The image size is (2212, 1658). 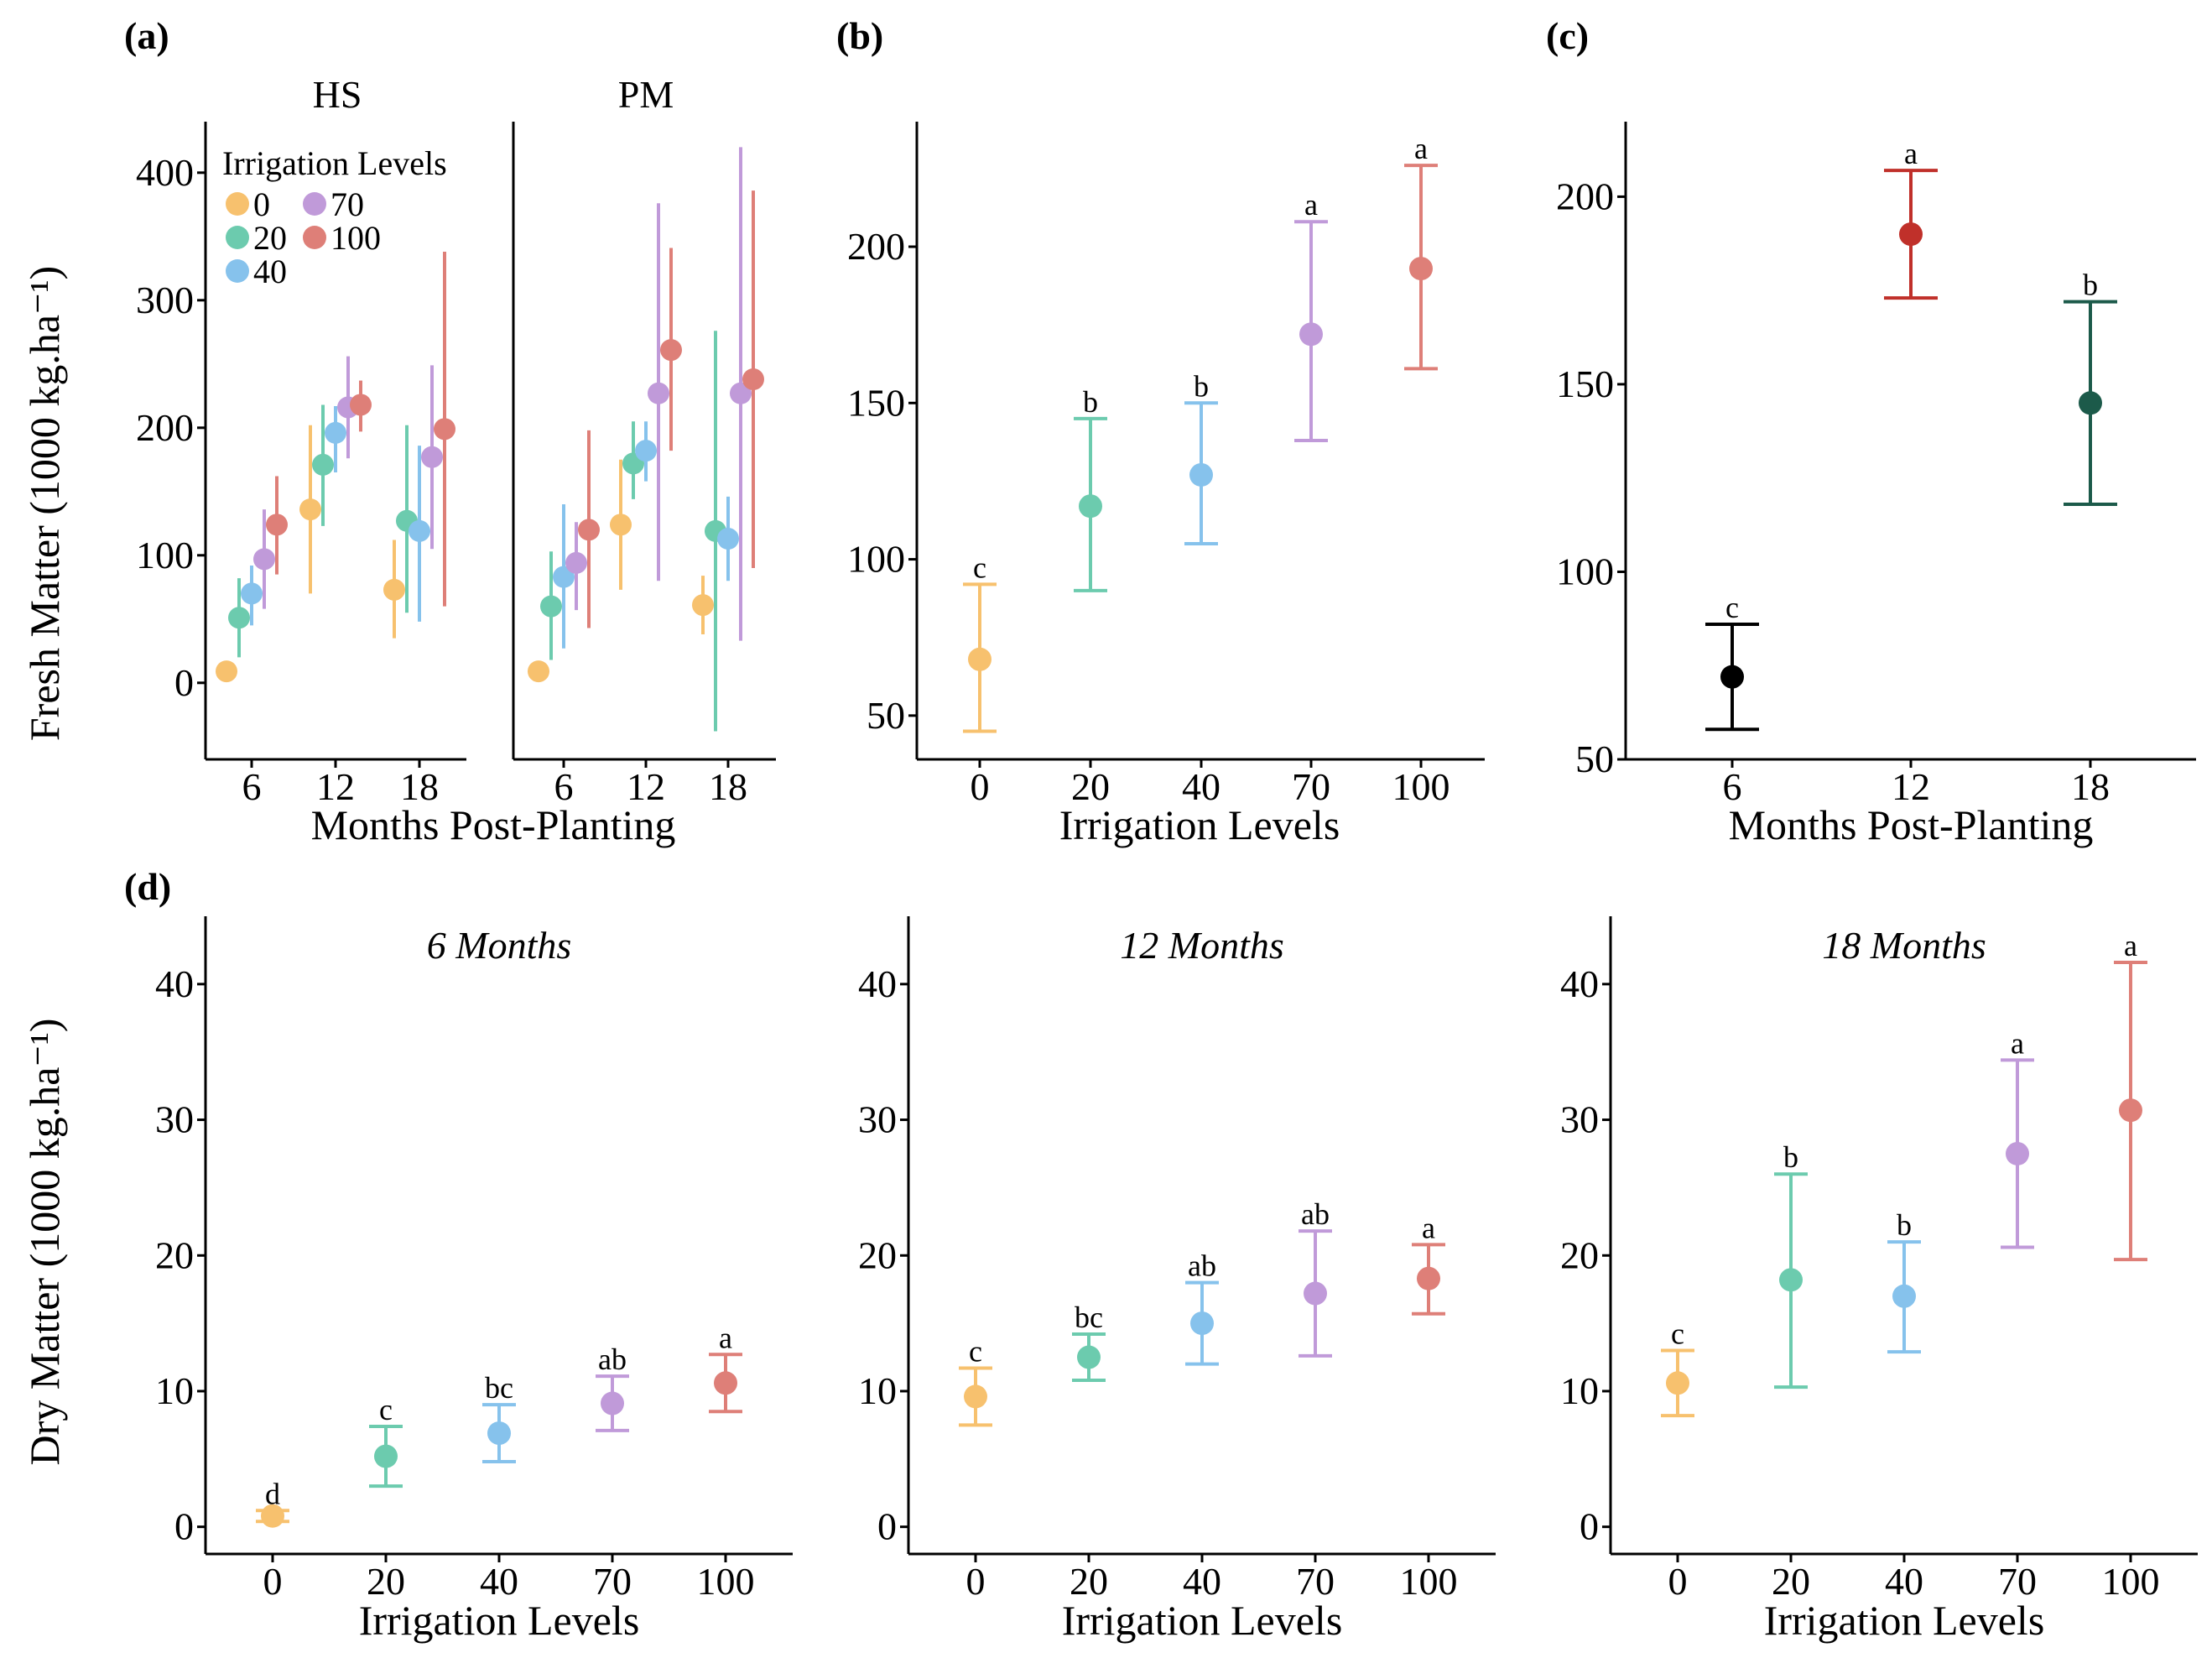 What do you see at coordinates (1678, 1581) in the screenshot?
I see `panel-d-facet3-x-tick-label: 0` at bounding box center [1678, 1581].